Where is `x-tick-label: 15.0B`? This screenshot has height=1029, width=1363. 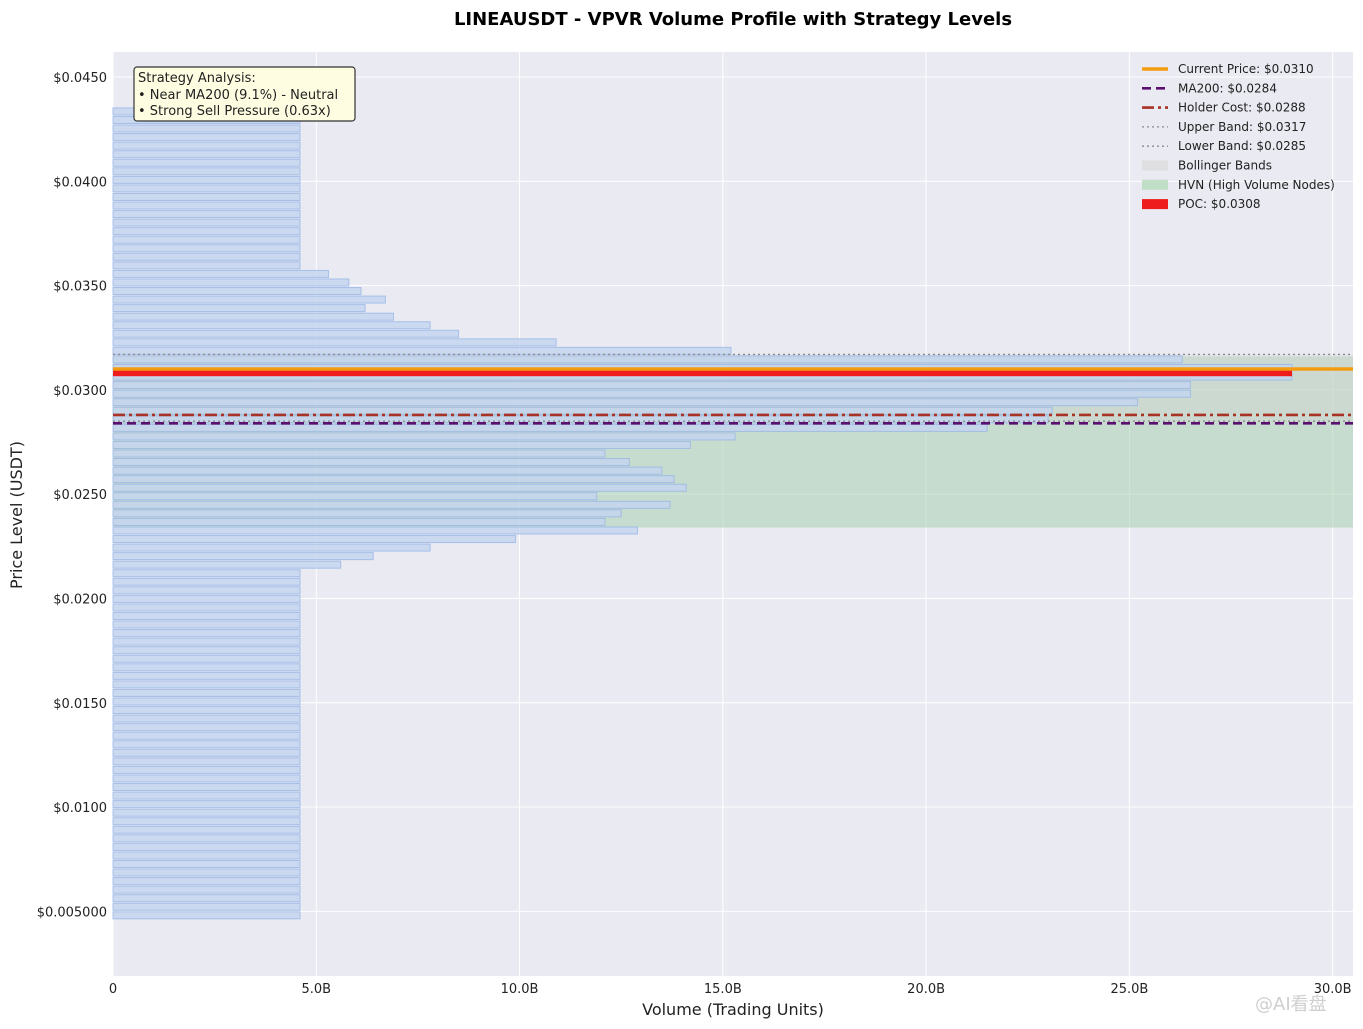 x-tick-label: 15.0B is located at coordinates (723, 989).